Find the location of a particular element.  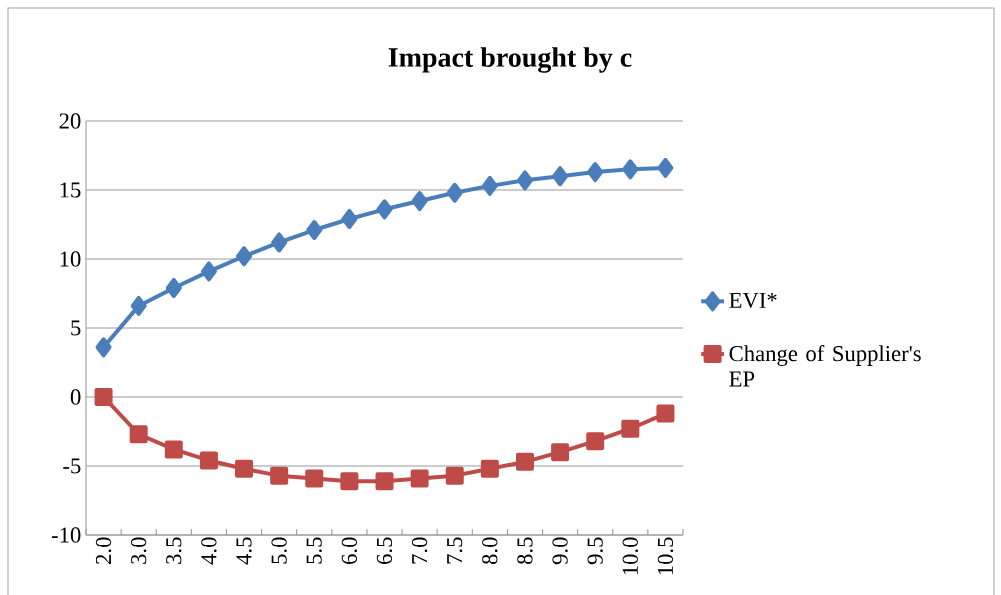

x-tick-label: 6.0 is located at coordinates (349, 550).